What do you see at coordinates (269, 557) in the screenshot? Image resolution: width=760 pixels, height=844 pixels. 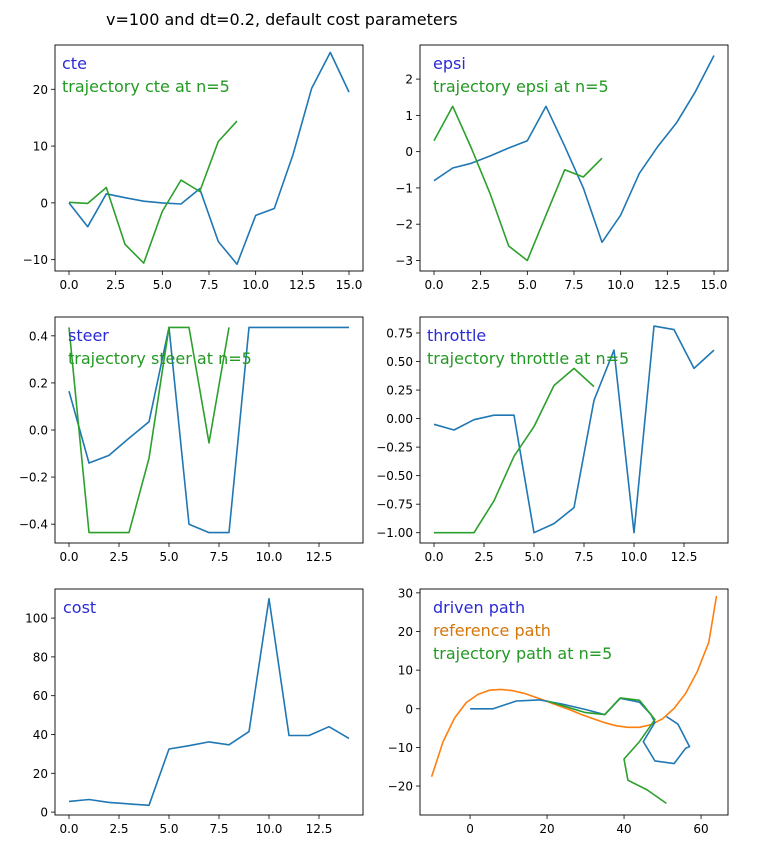 I see `steer-xtick-label: 10.0` at bounding box center [269, 557].